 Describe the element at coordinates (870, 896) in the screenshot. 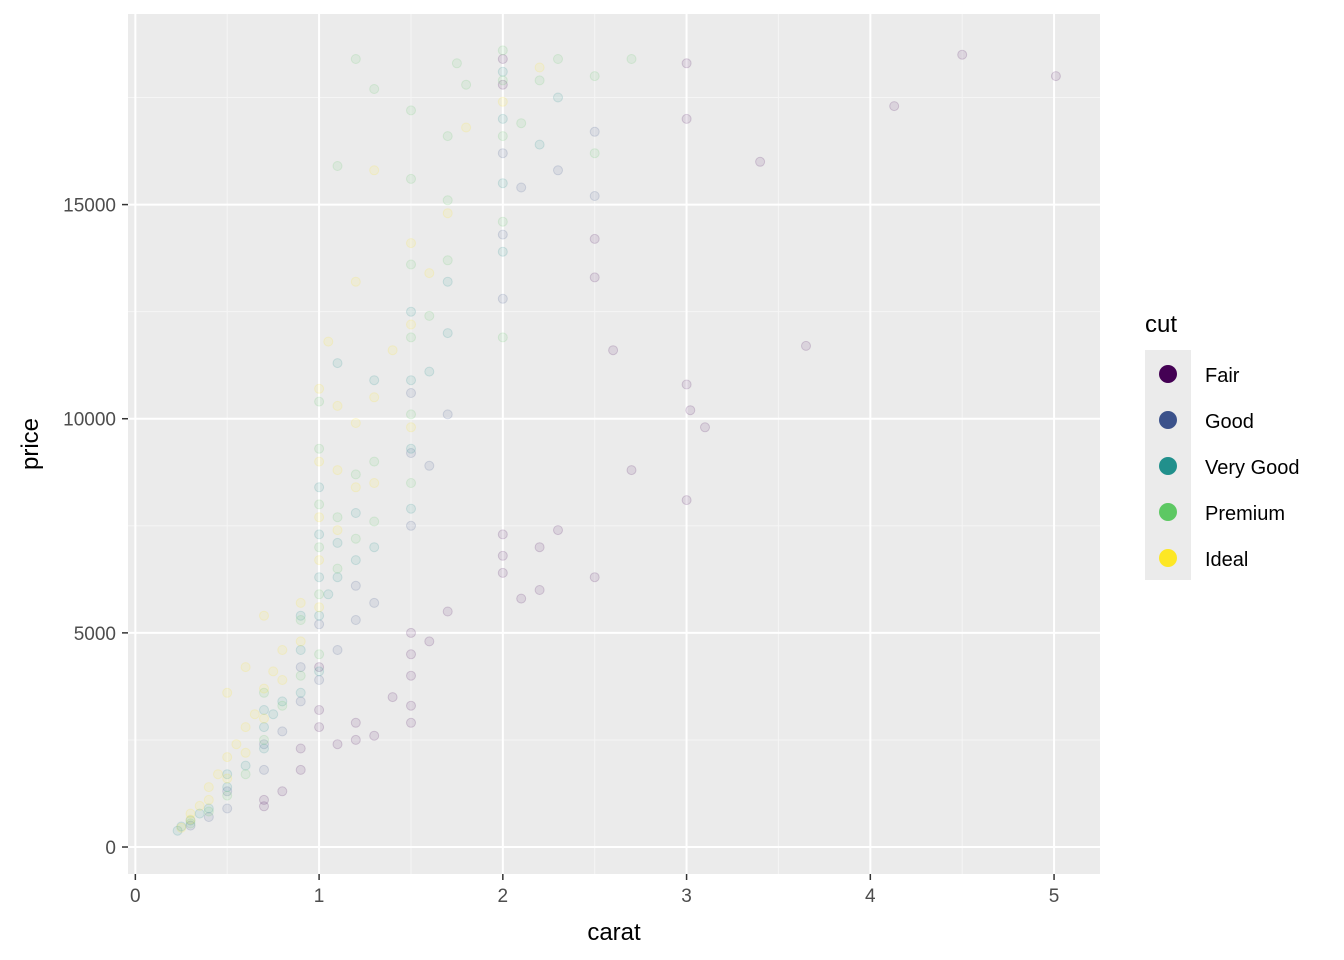

I see `x-tick-label: 4` at that location.